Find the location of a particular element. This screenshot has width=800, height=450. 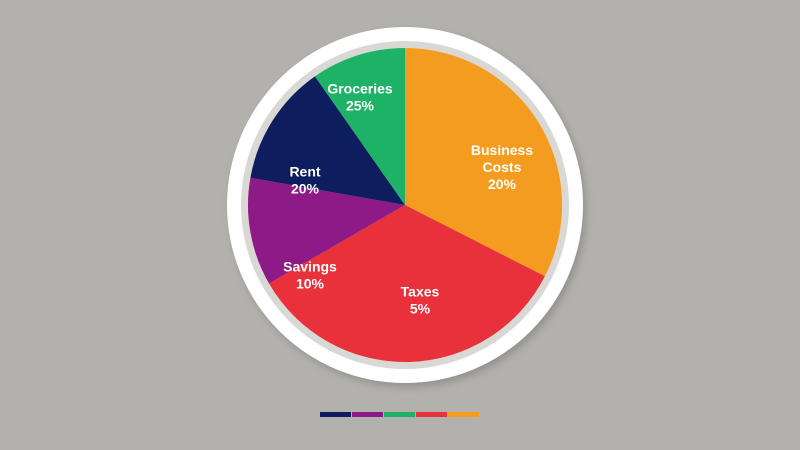

color-key-bar is located at coordinates (399, 414).